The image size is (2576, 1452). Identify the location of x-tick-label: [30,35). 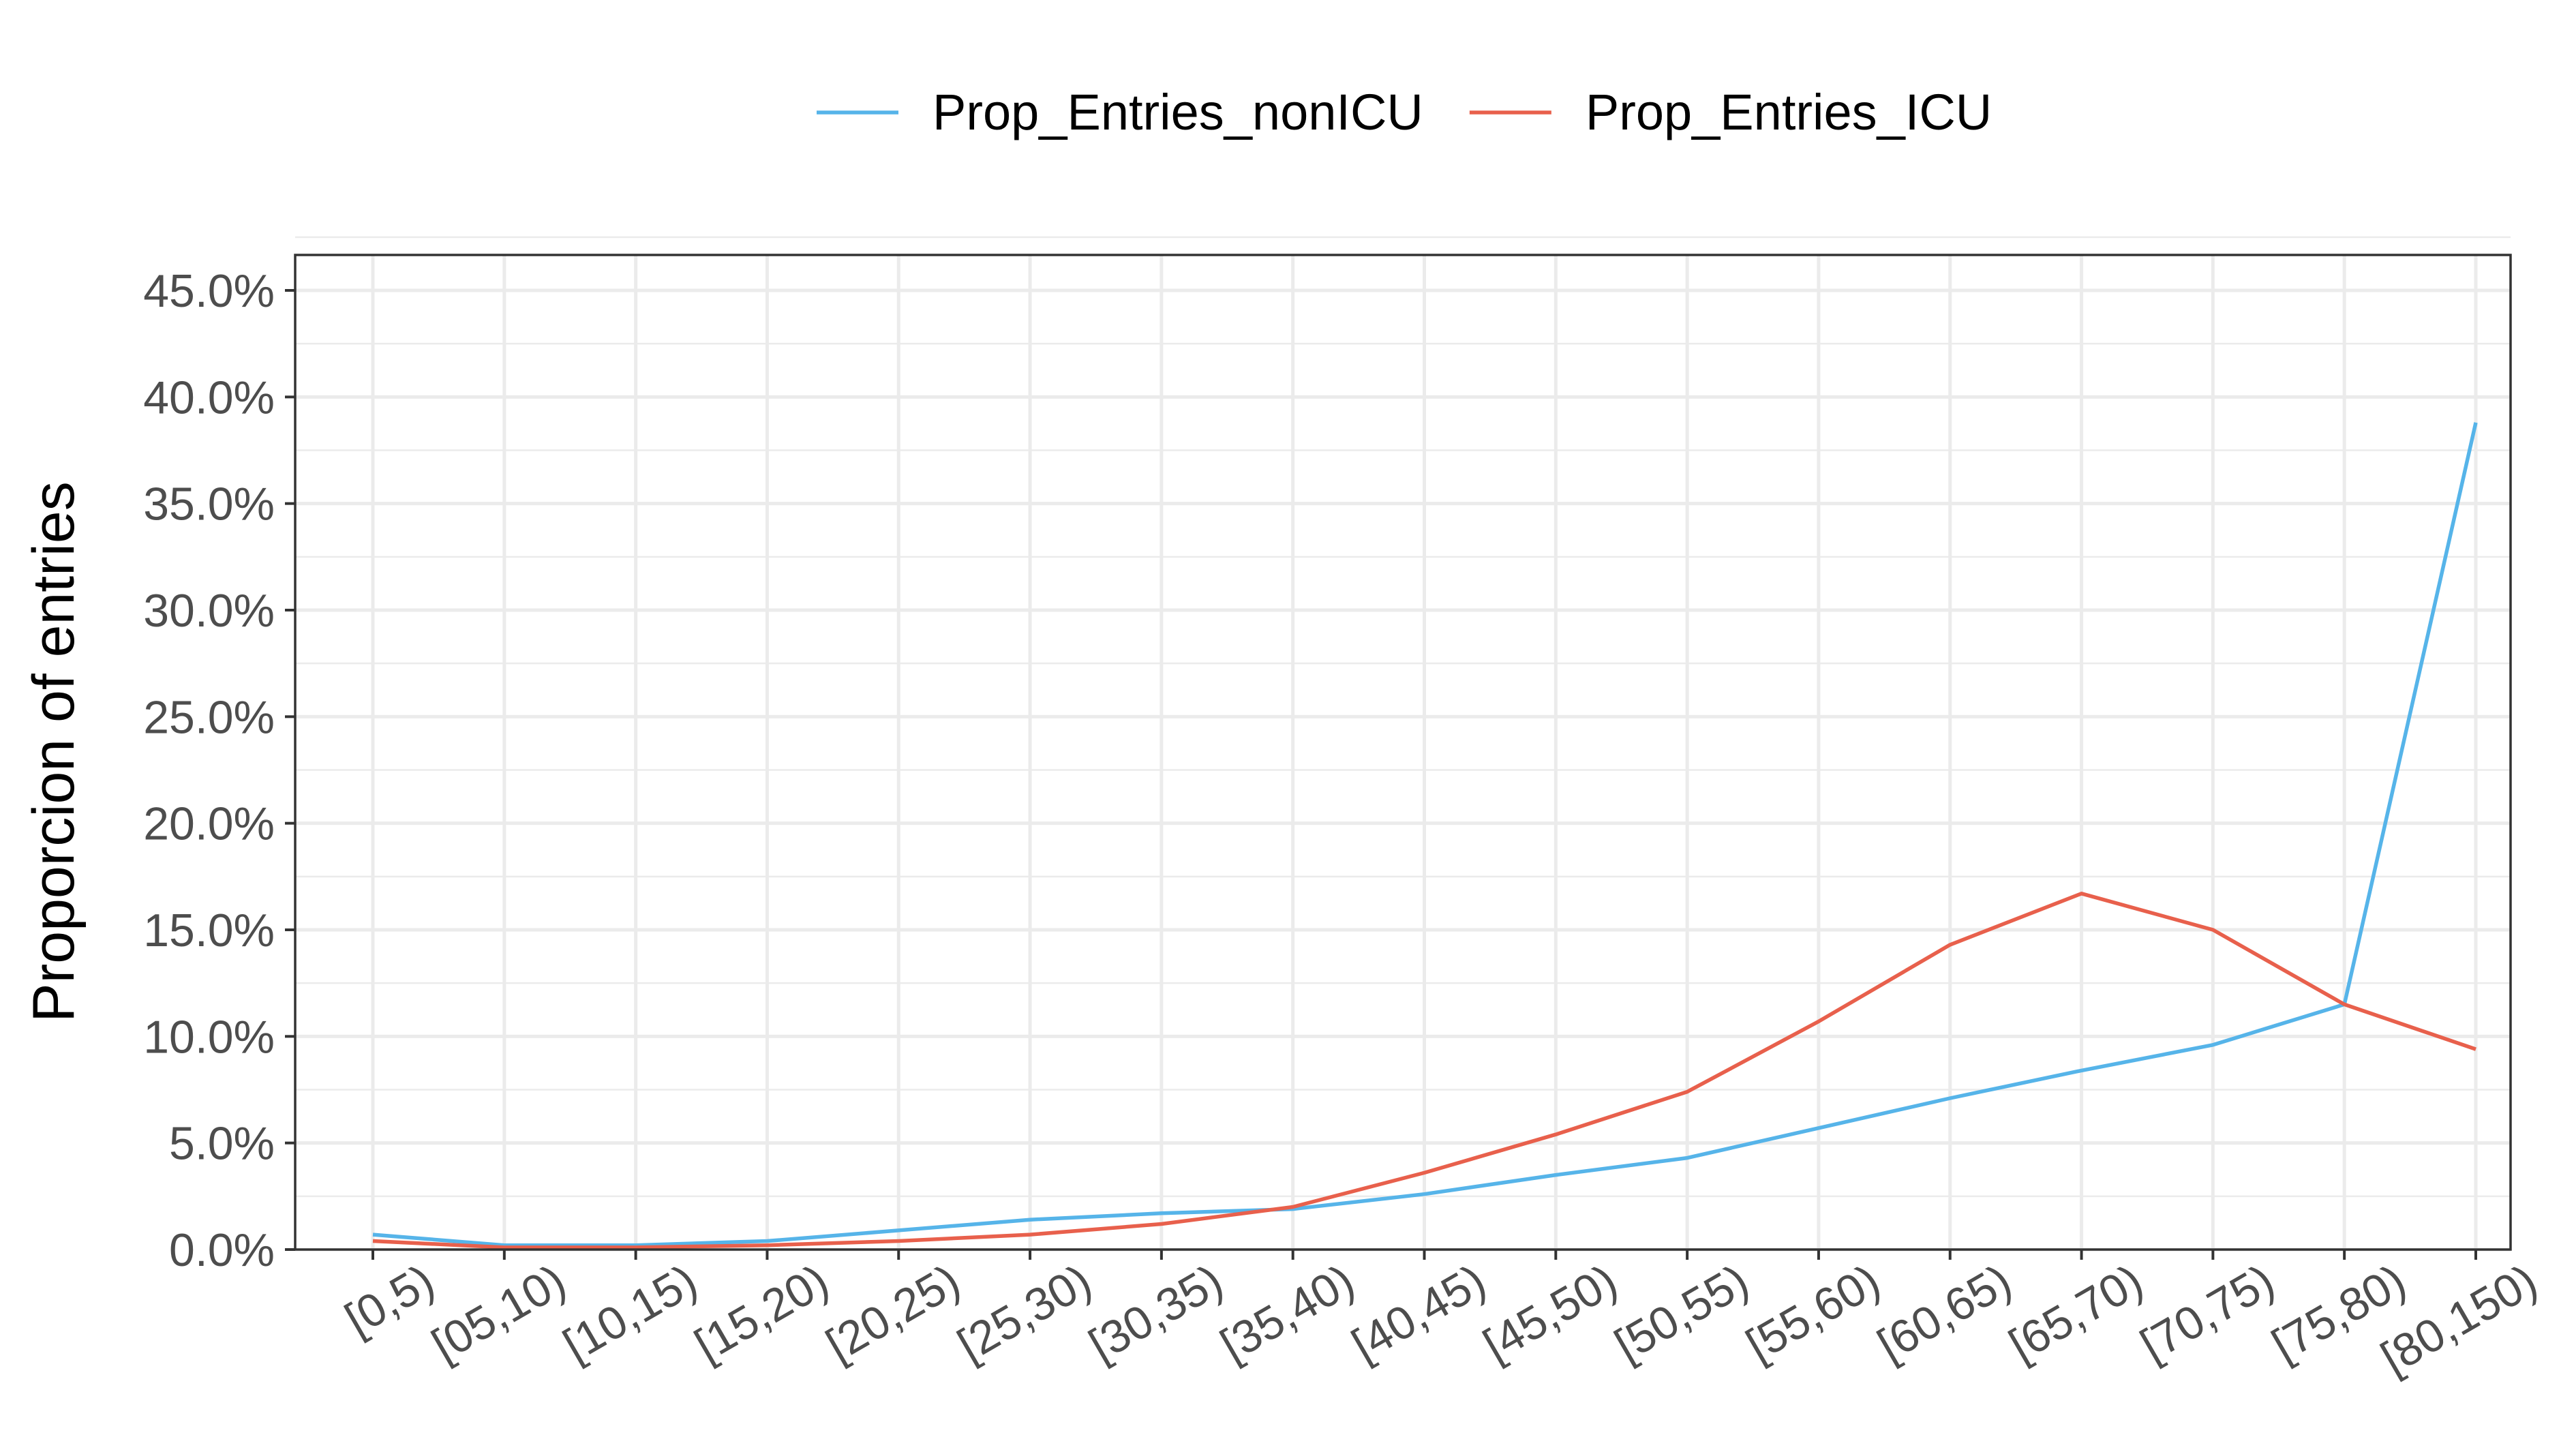
(1155, 1313).